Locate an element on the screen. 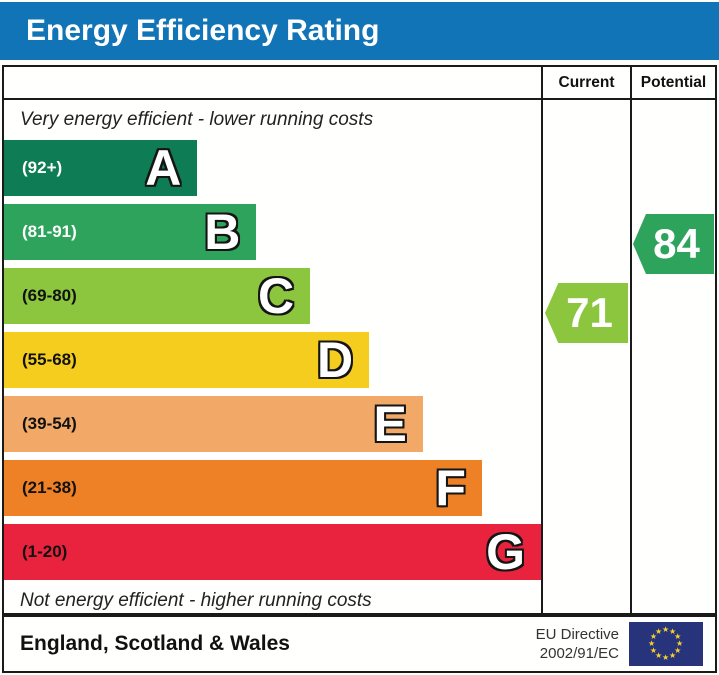 This screenshot has width=719, height=675. band-row-c: (69-80) C is located at coordinates (272, 296).